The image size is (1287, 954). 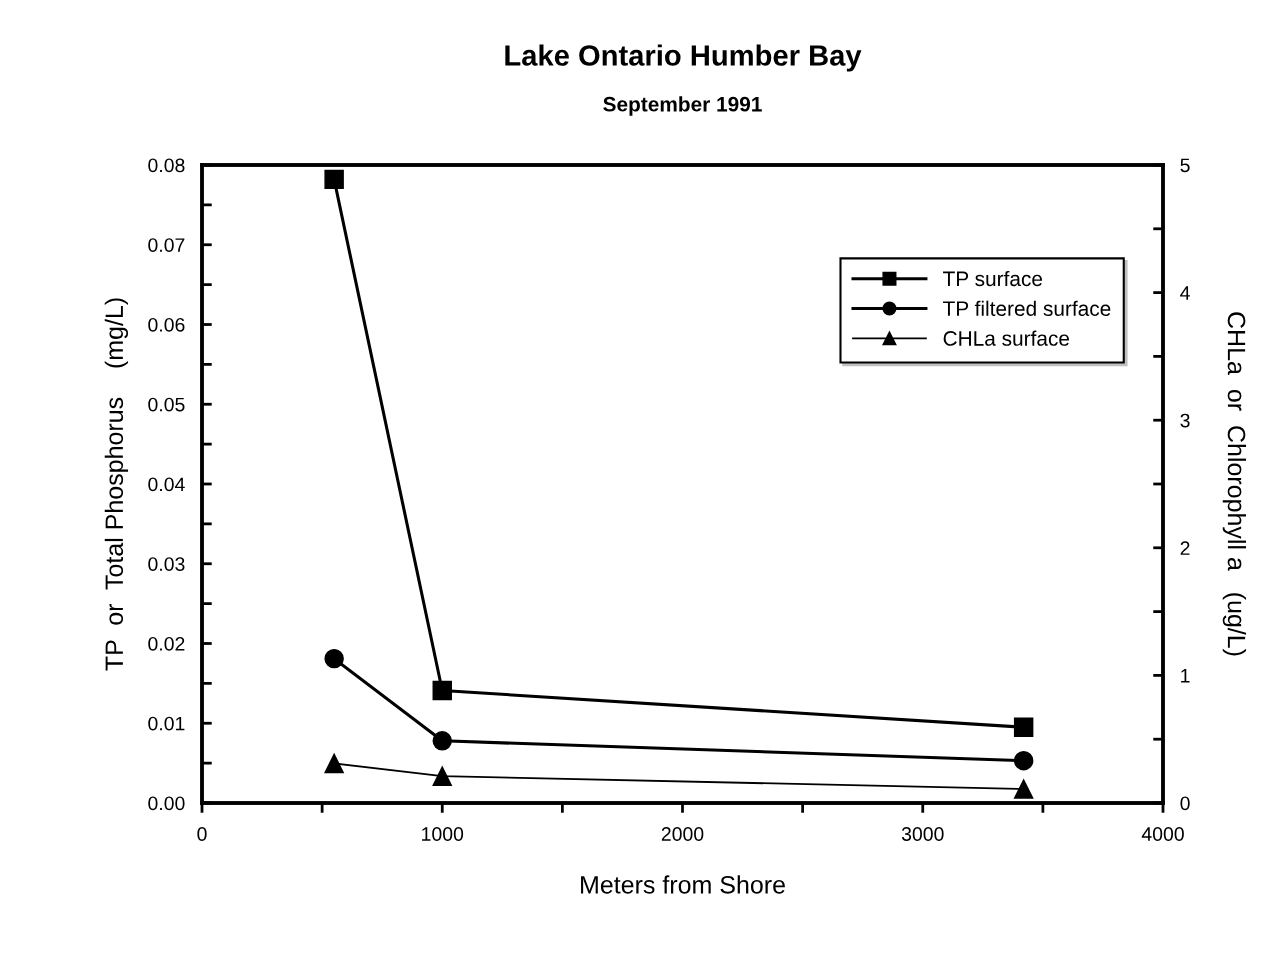 I want to click on y2-axis-title: CHLa or Chlorophyll a (ug/L), so click(x=1234, y=484).